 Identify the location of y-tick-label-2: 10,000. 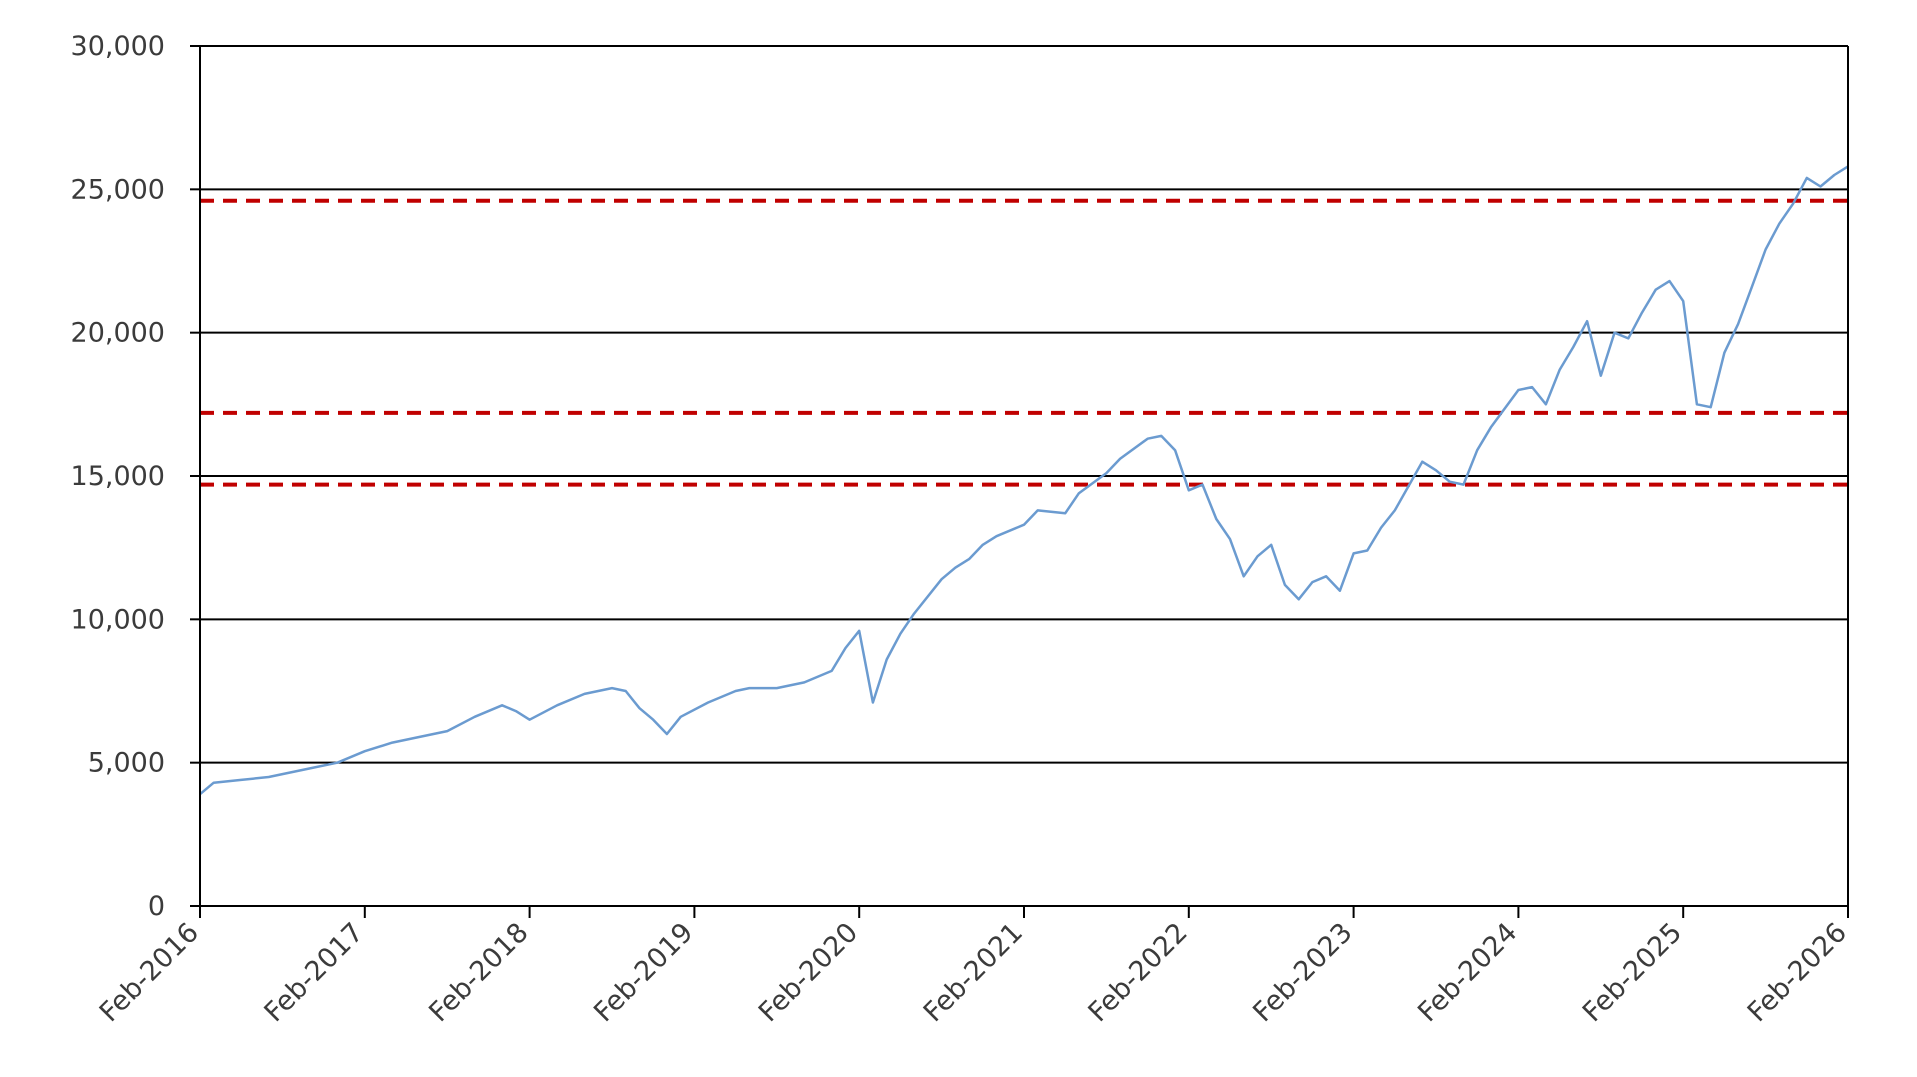
(118, 619).